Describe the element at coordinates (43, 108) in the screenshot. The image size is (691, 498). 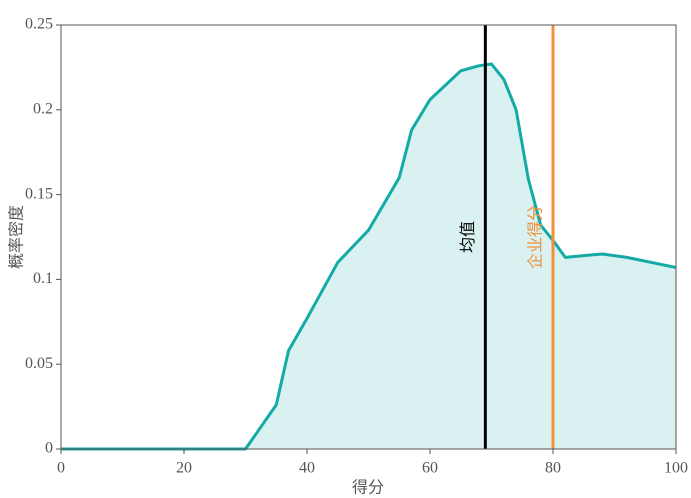
I see `y-tick-label: 0.2` at that location.